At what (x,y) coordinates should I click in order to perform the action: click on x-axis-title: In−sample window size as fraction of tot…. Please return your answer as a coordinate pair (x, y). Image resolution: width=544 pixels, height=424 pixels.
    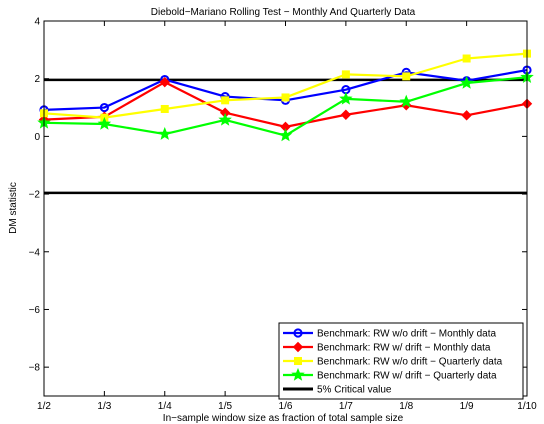
    Looking at the image, I should click on (283, 418).